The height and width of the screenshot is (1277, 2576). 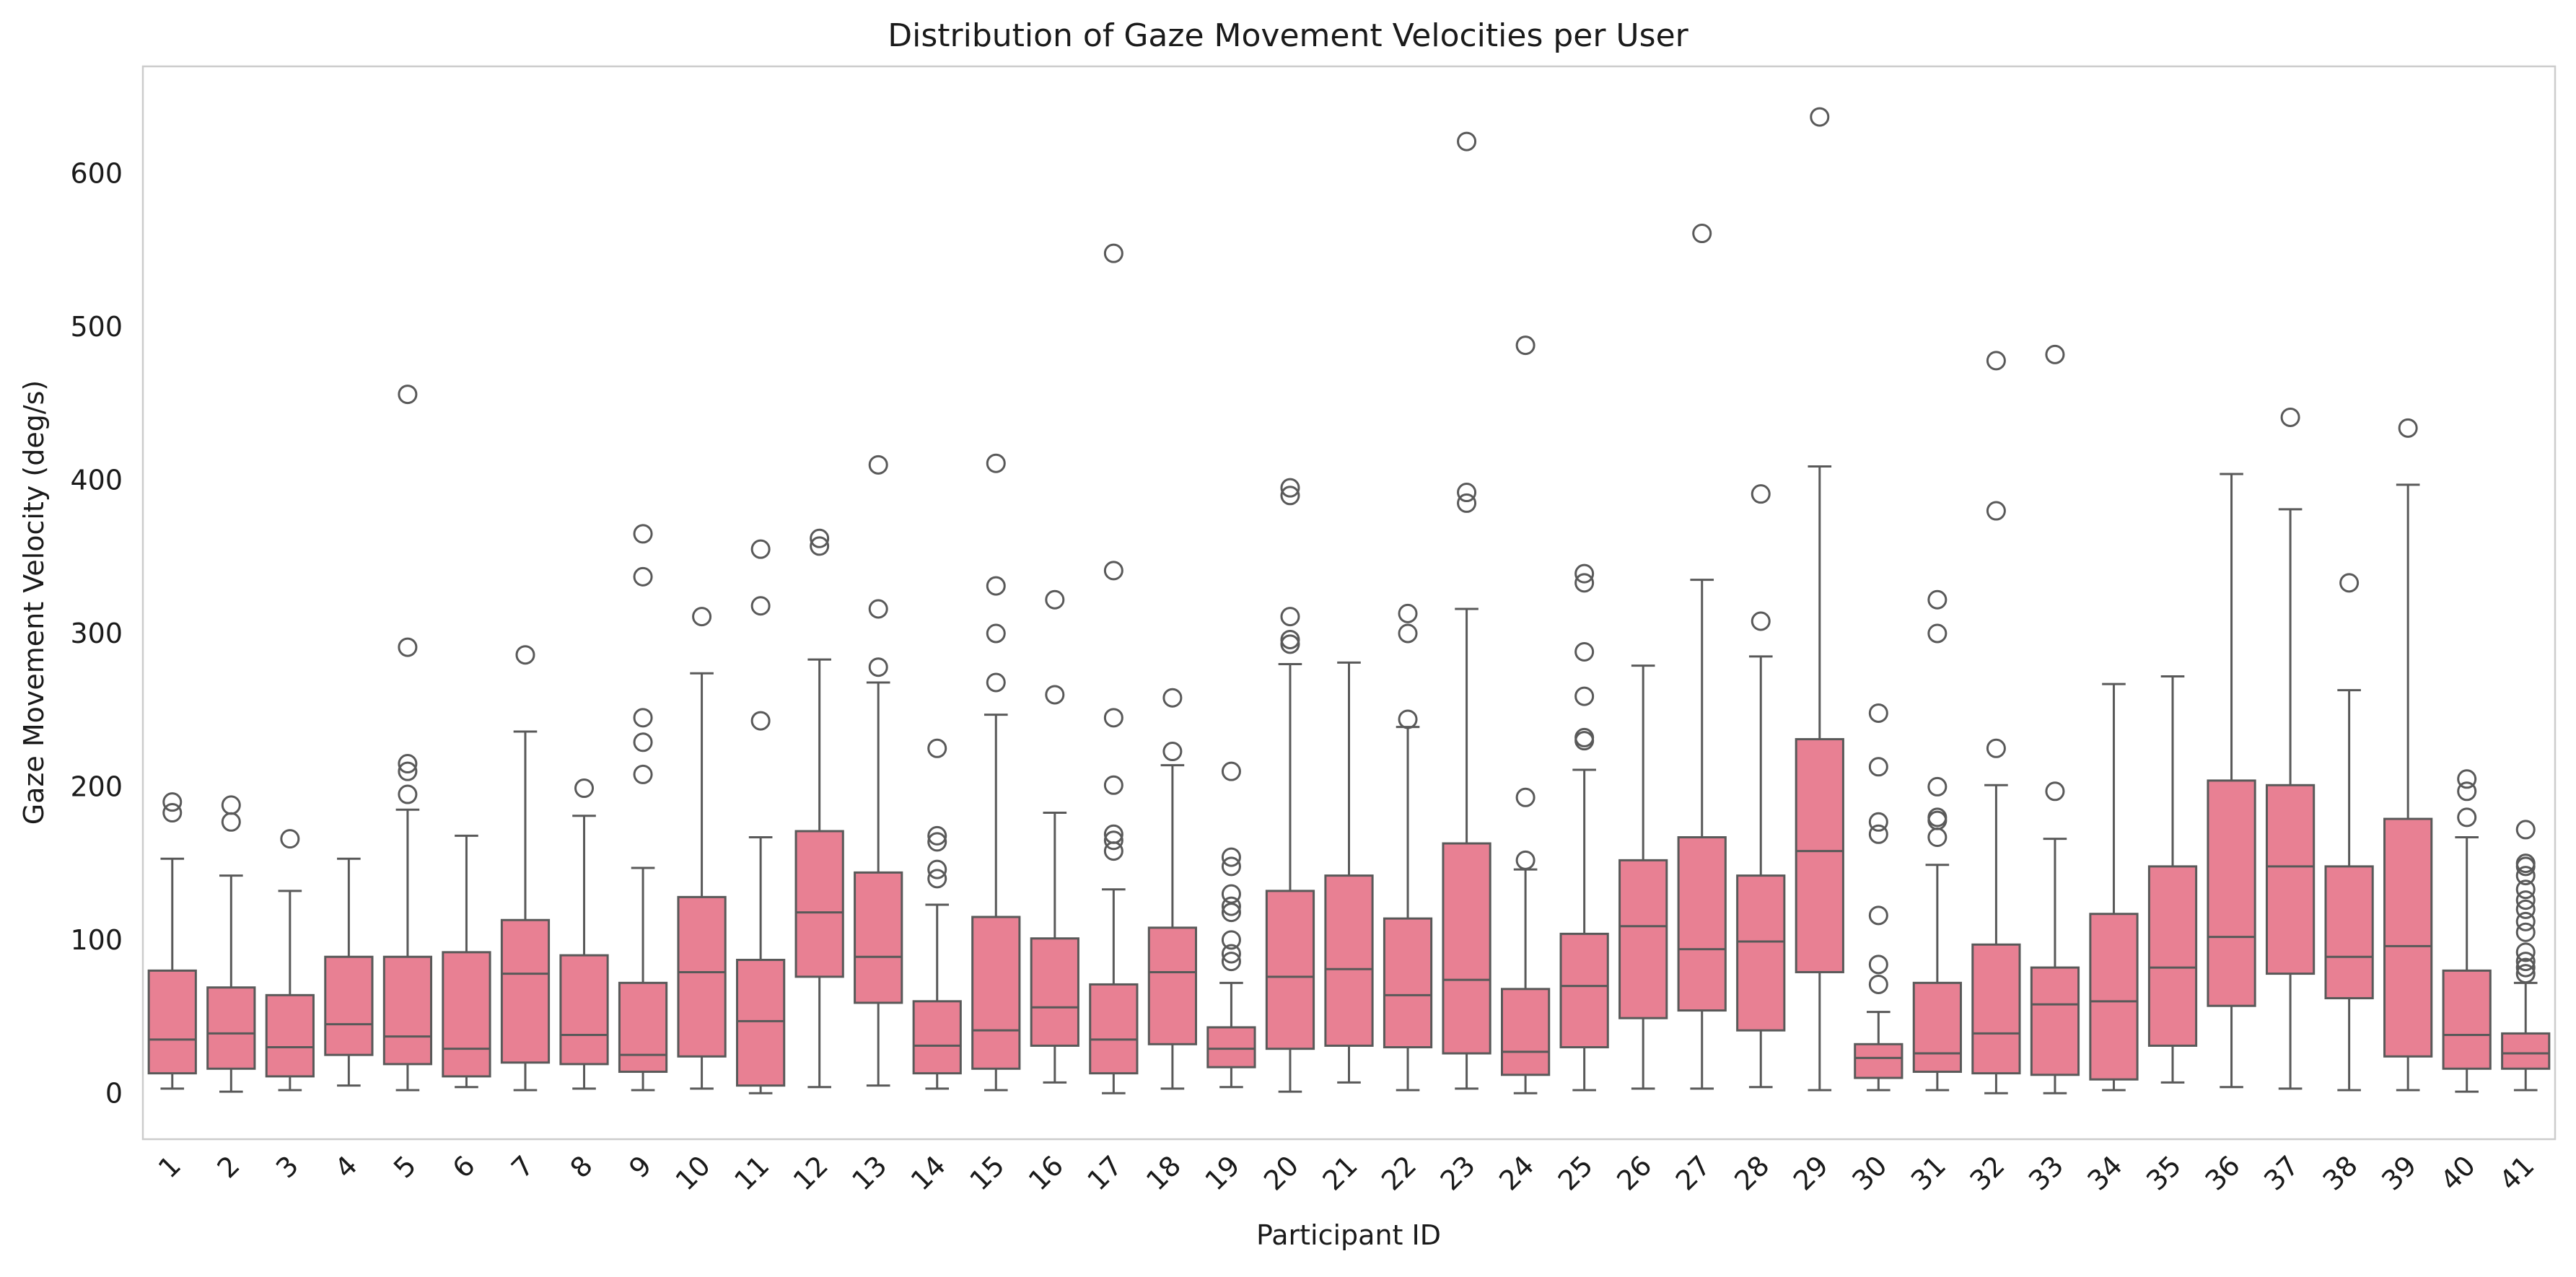 I want to click on x-tick-label-8: 8, so click(x=581, y=1167).